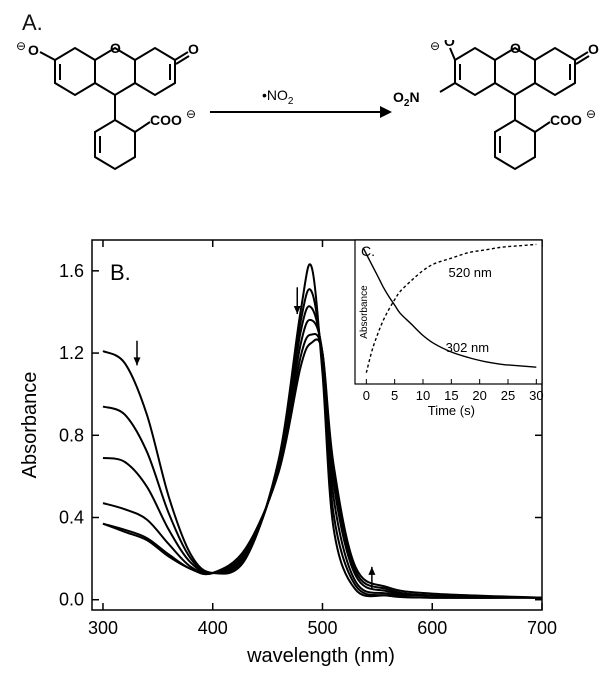 The width and height of the screenshot is (600, 680). Describe the element at coordinates (423, 395) in the screenshot. I see `inset-x-tick-label: 10` at that location.